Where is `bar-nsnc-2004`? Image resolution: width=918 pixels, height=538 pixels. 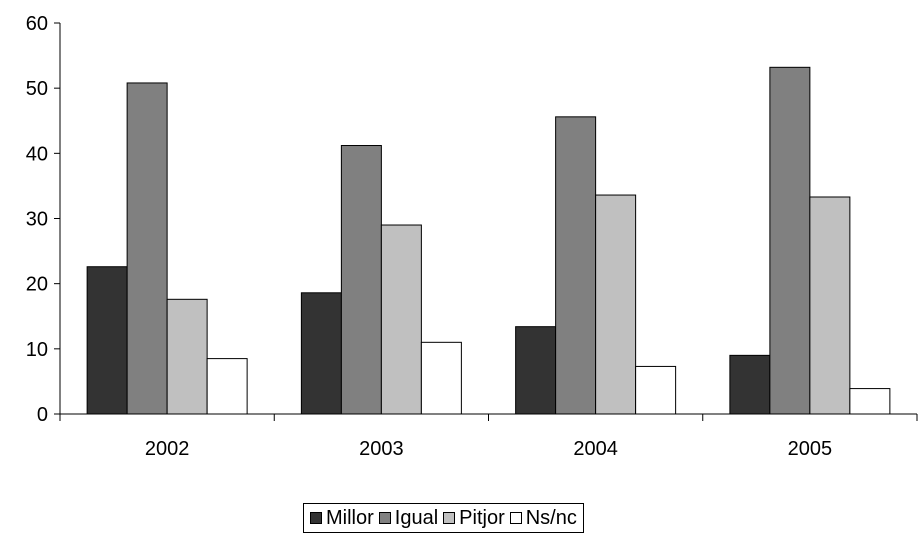 bar-nsnc-2004 is located at coordinates (656, 390).